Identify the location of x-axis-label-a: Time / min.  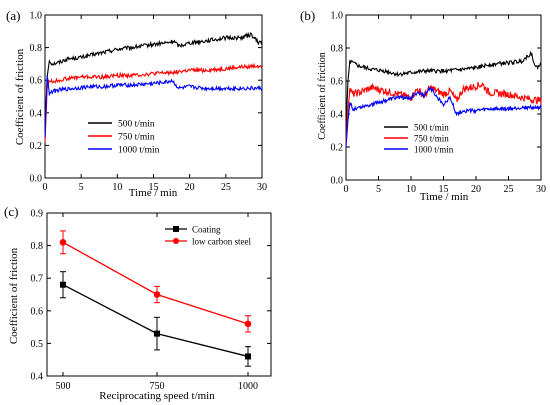
(153, 193).